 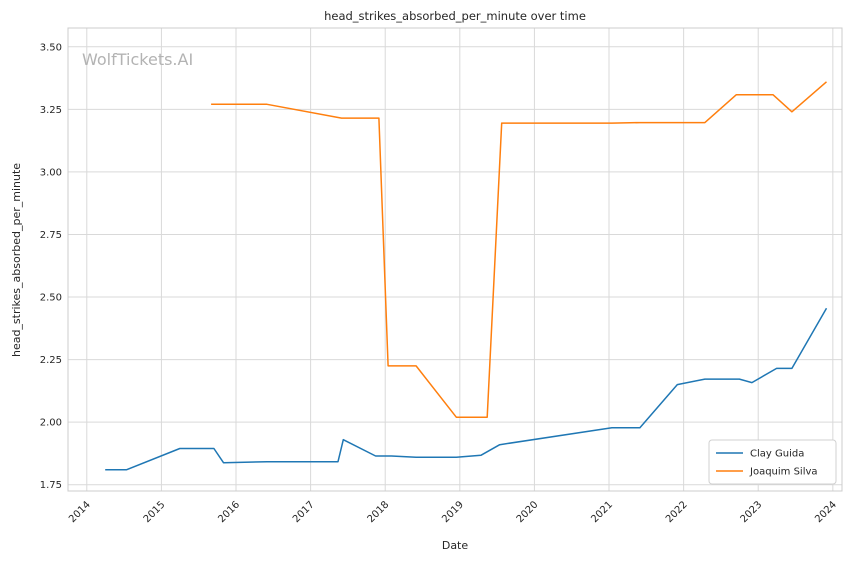 I want to click on y-tick-label: 3.00, so click(x=51, y=172).